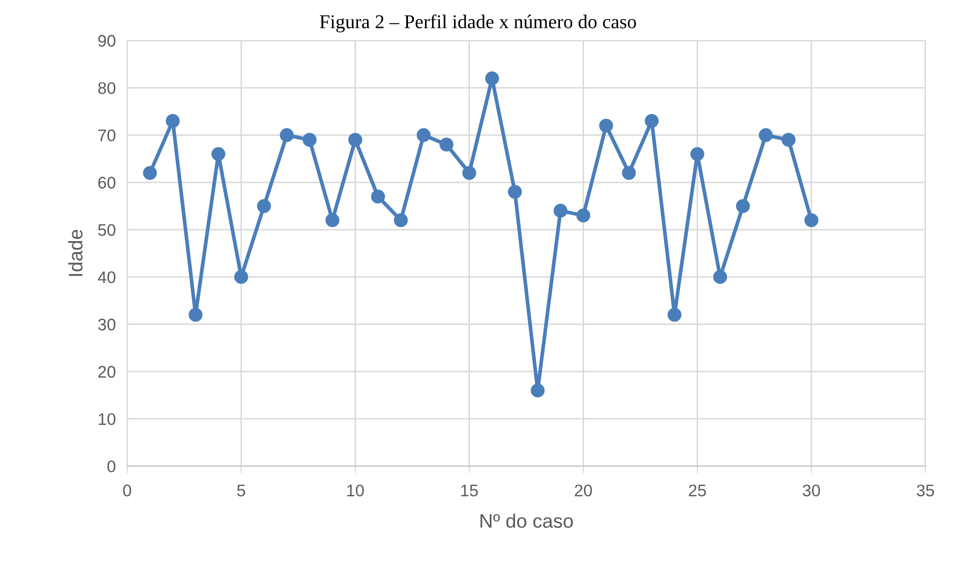 The image size is (956, 579). Describe the element at coordinates (241, 490) in the screenshot. I see `x-tick-label: 5` at that location.